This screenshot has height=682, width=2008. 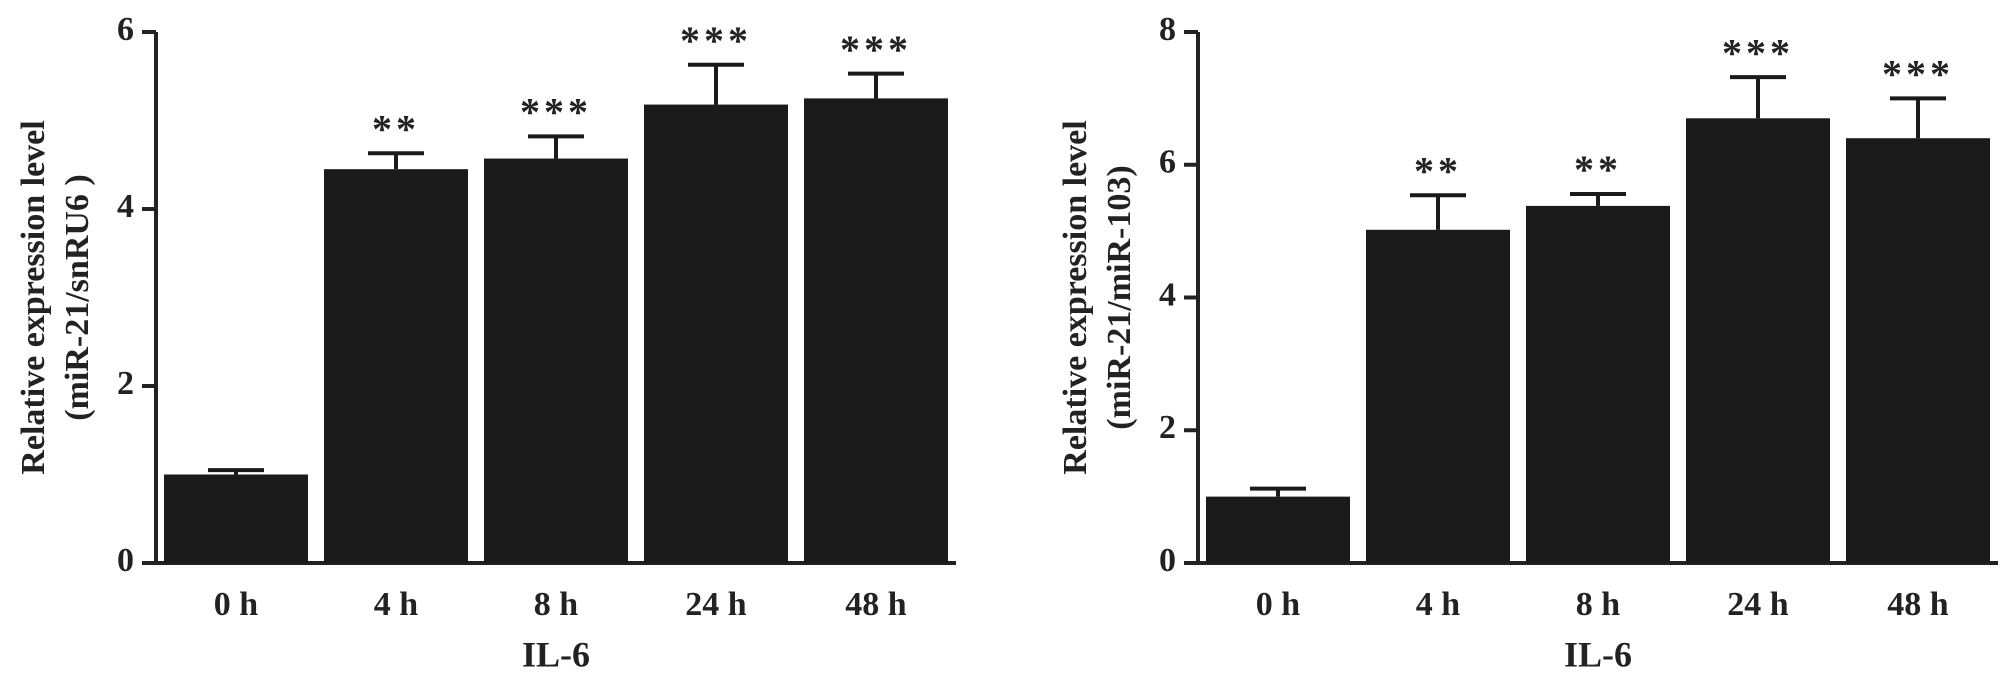 I want to click on y-axis-label: (miR-21/snRU6 ), so click(x=77, y=297).